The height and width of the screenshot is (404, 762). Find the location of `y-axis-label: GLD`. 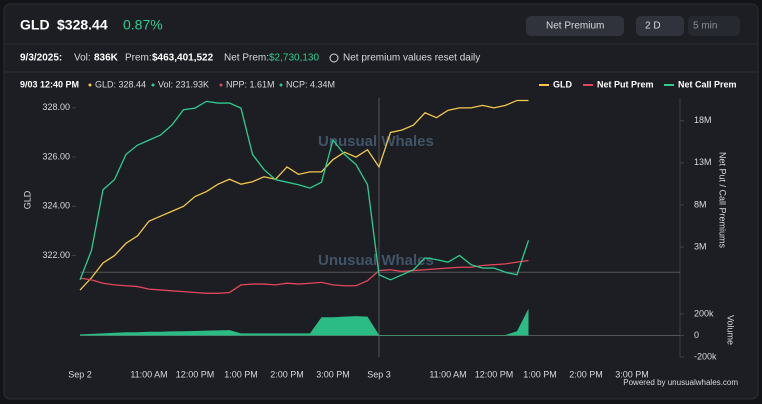

y-axis-label: GLD is located at coordinates (27, 199).